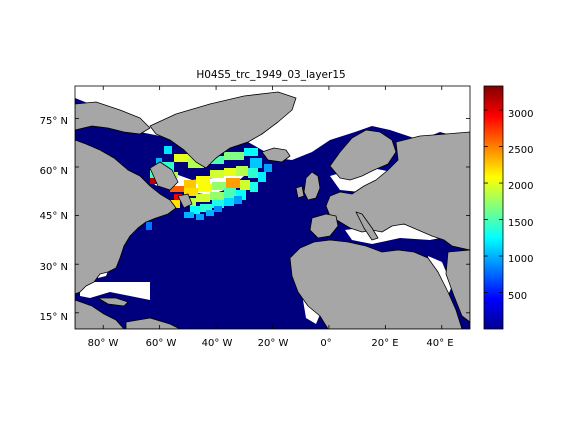  What do you see at coordinates (126, 217) in the screenshot?
I see `land-north-america` at bounding box center [126, 217].